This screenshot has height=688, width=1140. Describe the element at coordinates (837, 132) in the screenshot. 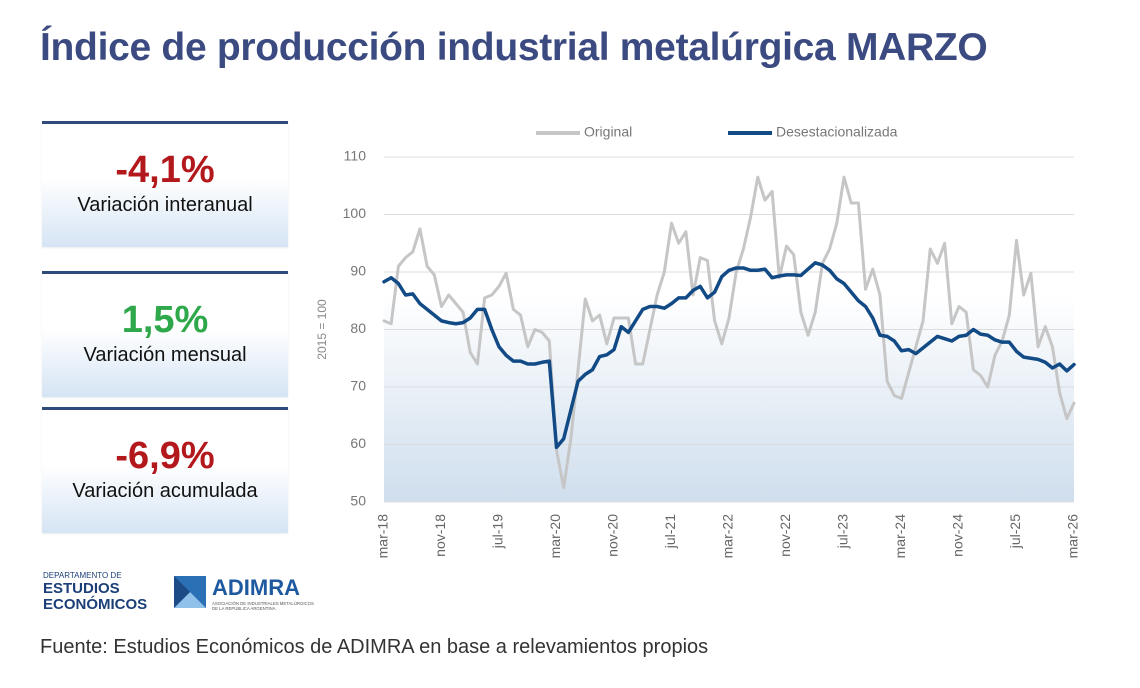

I see `legend-label: Desestacionalizada` at that location.